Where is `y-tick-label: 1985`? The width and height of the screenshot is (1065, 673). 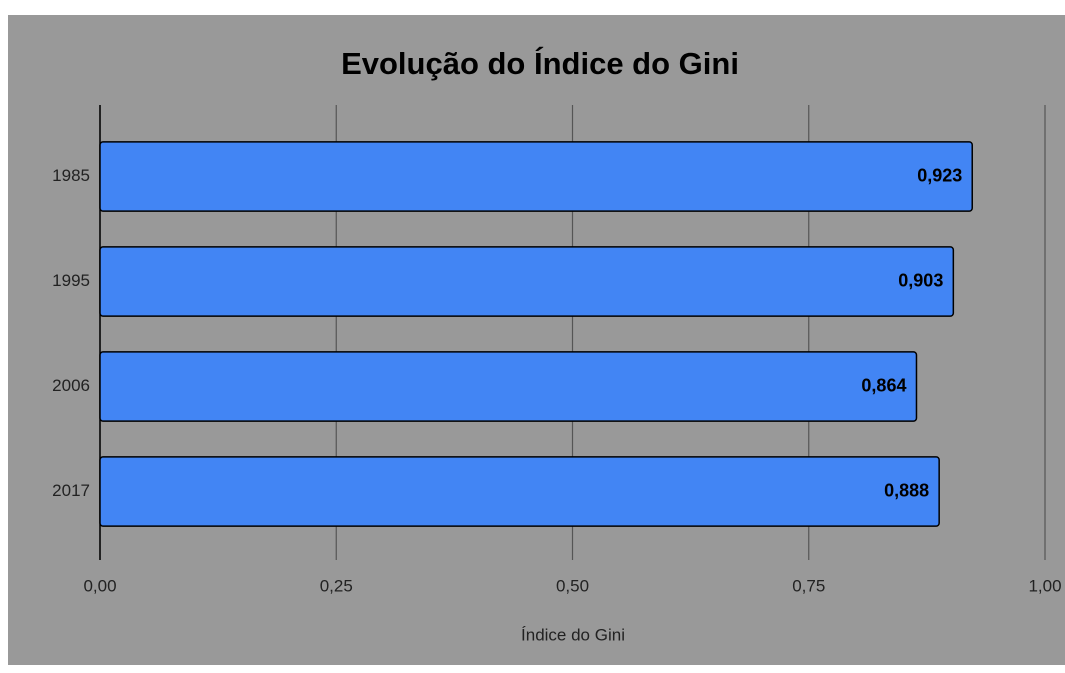
y-tick-label: 1985 is located at coordinates (71, 175).